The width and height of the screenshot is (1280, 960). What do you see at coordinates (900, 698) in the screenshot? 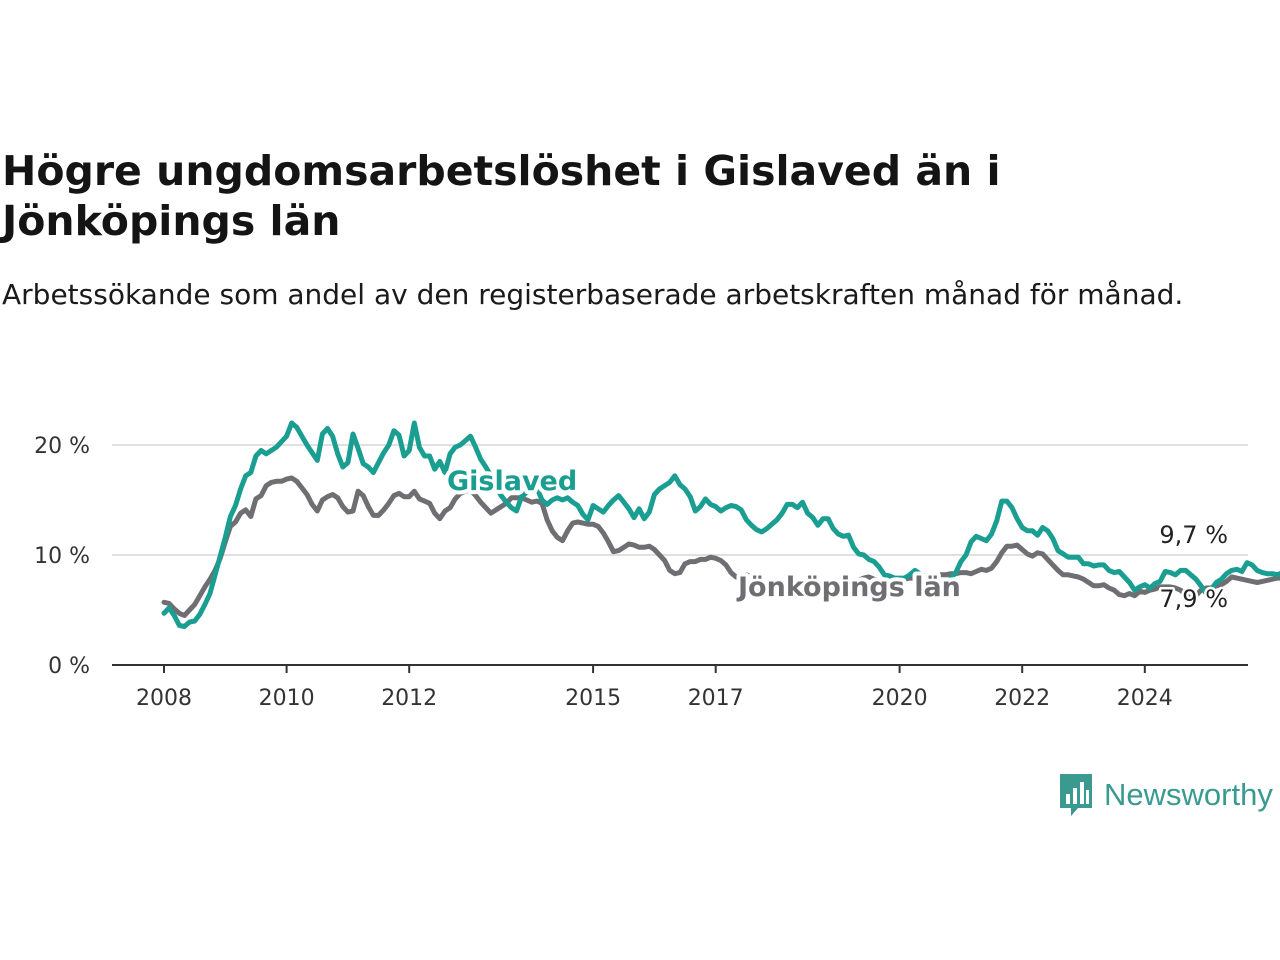
I see `x-tick-label: 2020` at bounding box center [900, 698].